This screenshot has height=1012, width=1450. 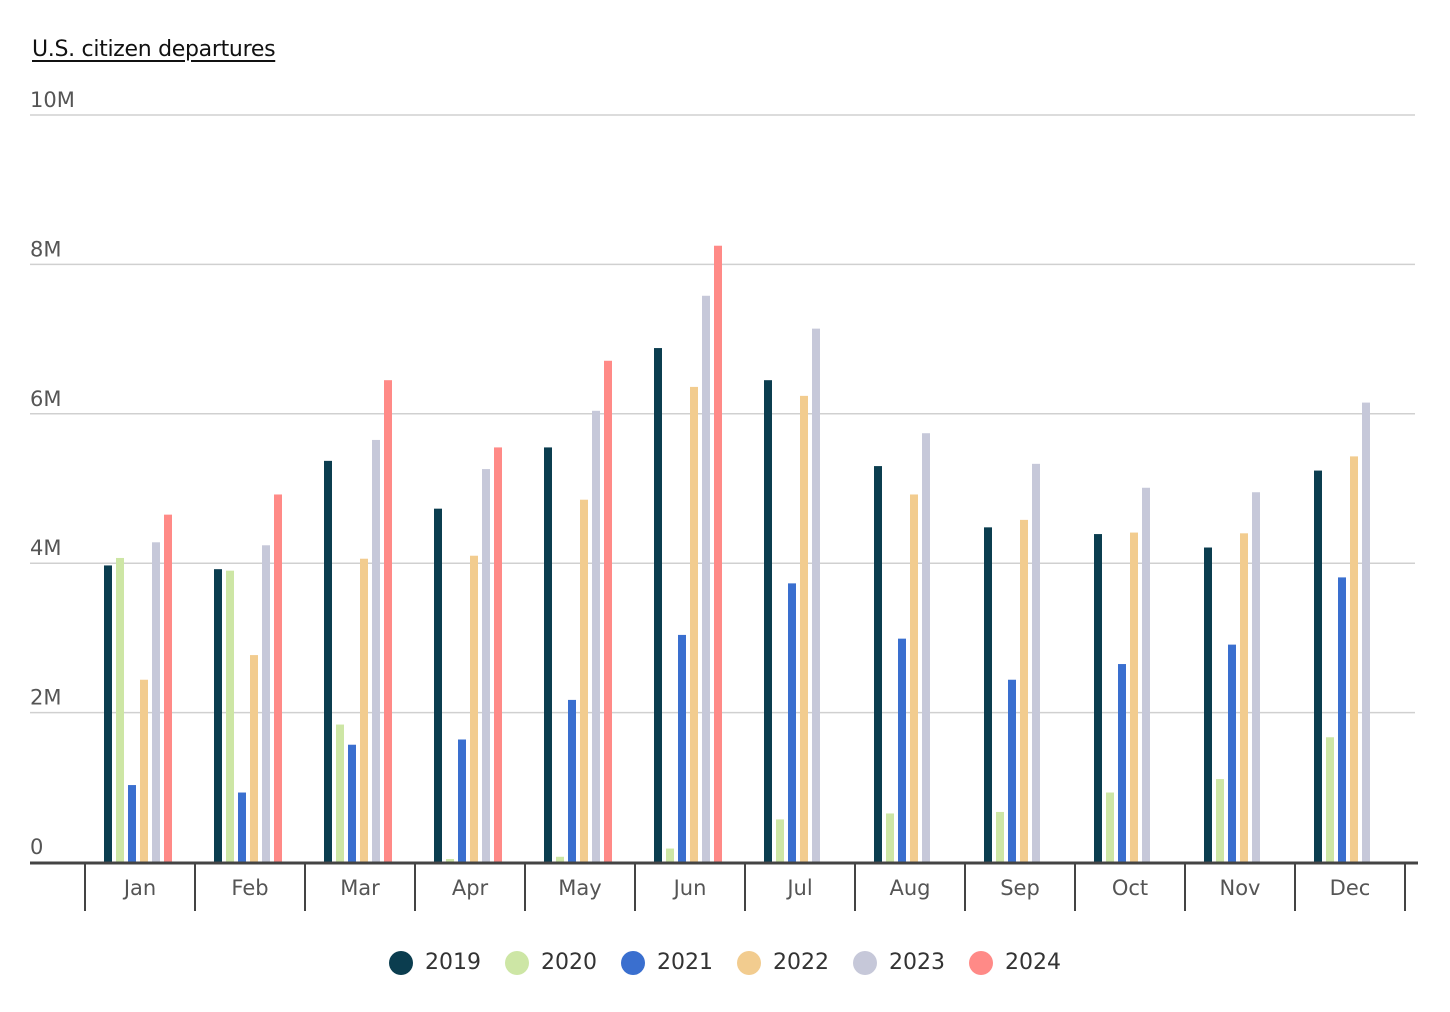 I want to click on legend-item-2022: 2022, so click(x=783, y=962).